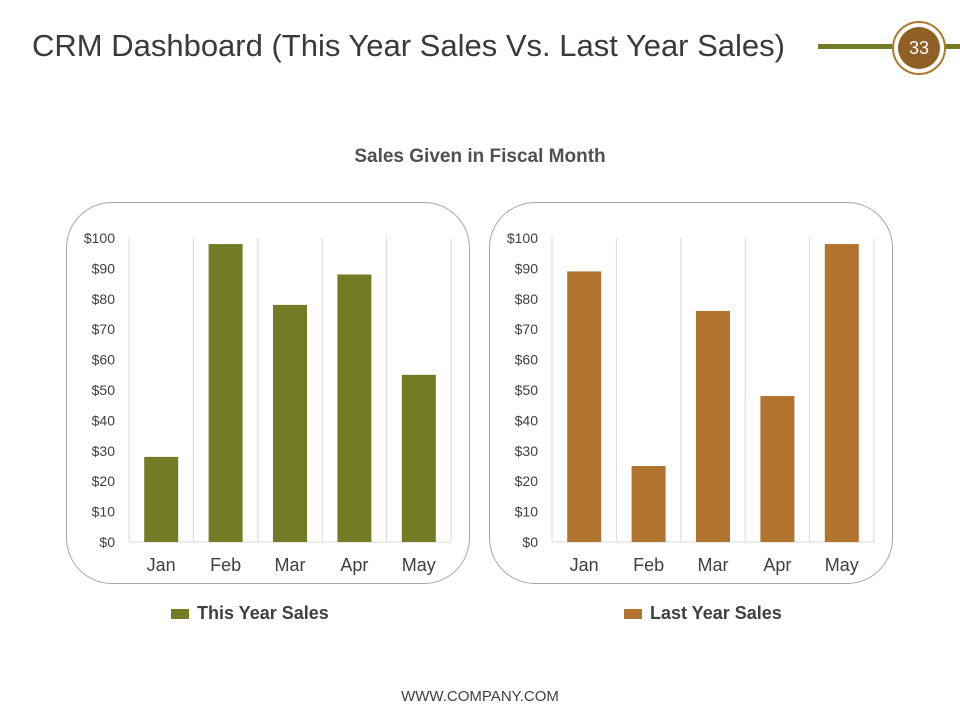 The image size is (960, 720). I want to click on page-number-badge: 33, so click(919, 48).